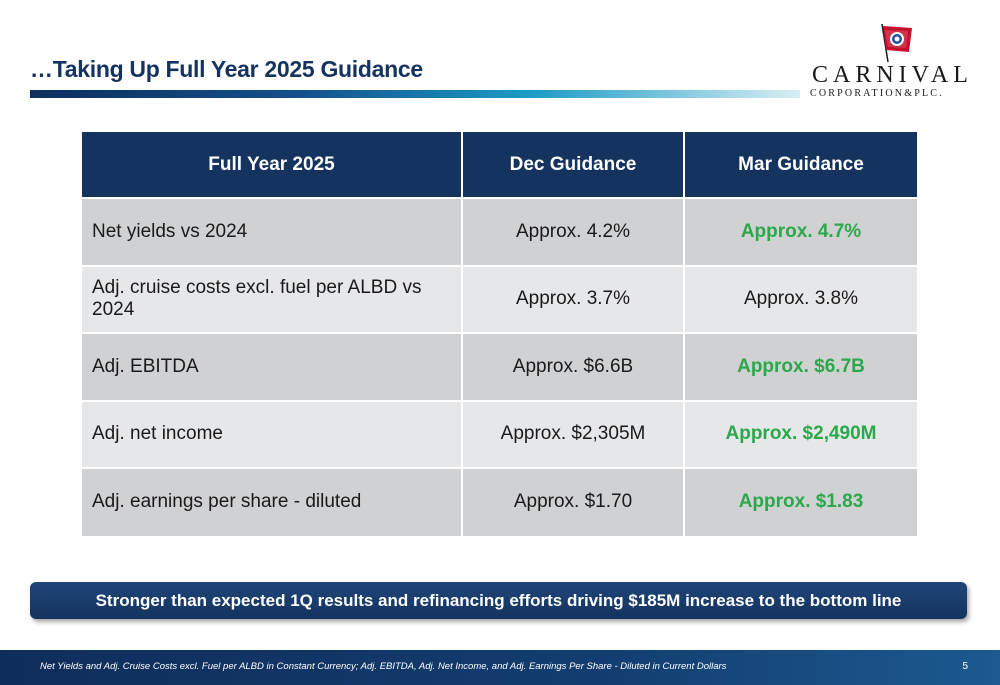  What do you see at coordinates (877, 93) in the screenshot?
I see `logo-subtitle: CORPORATION&PLC.` at bounding box center [877, 93].